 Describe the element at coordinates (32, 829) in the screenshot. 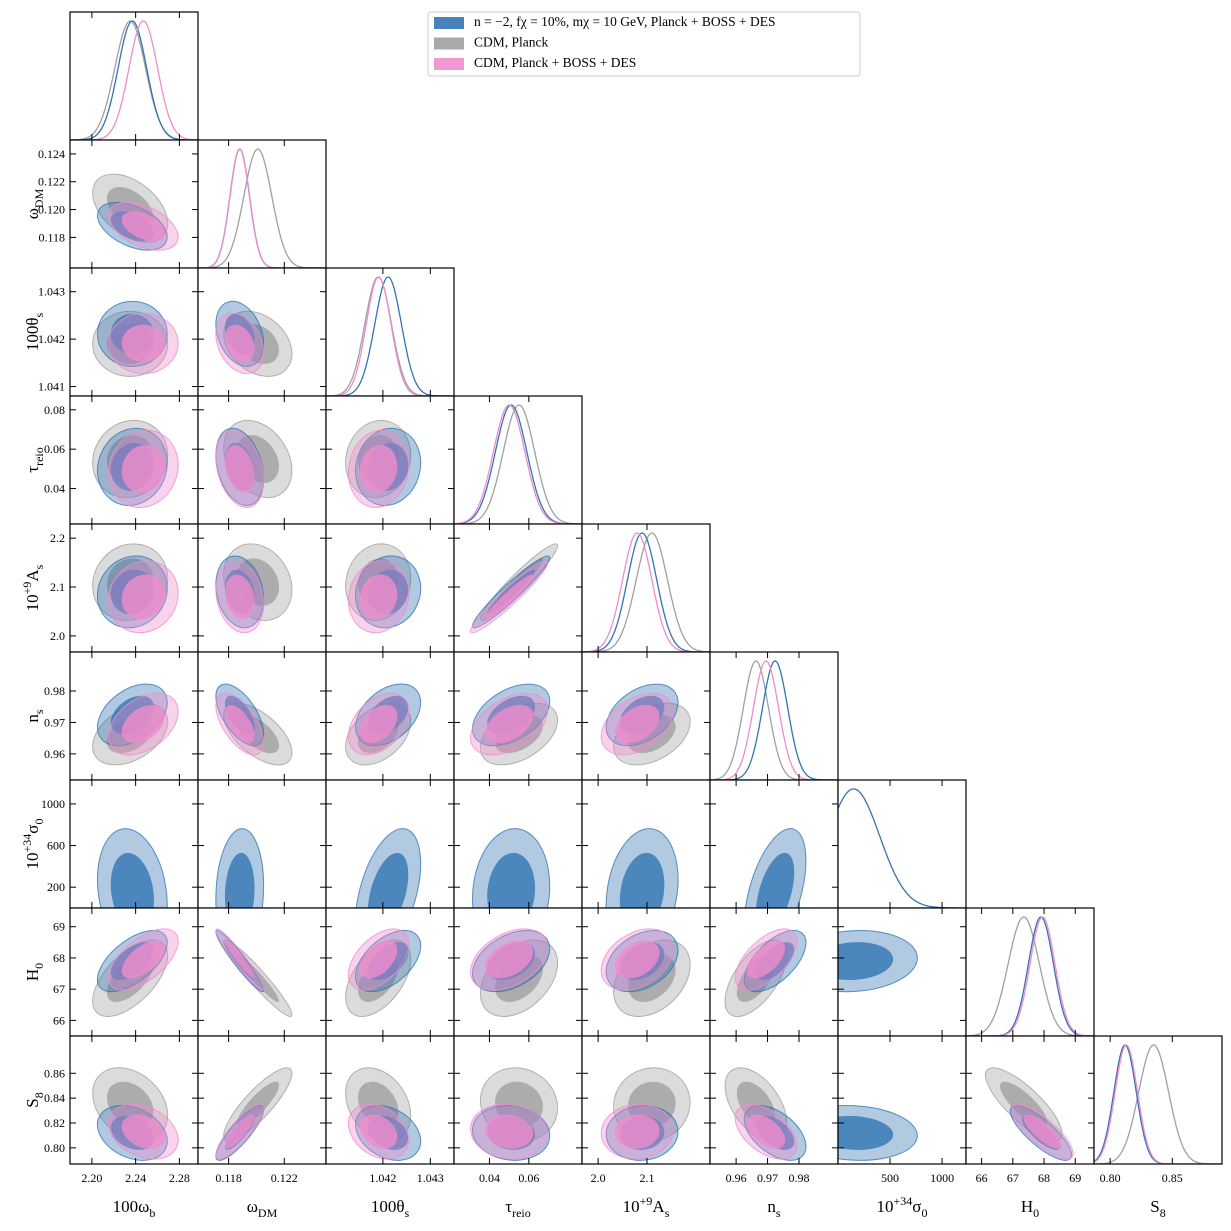

I see `axis-label-part: σ` at that location.